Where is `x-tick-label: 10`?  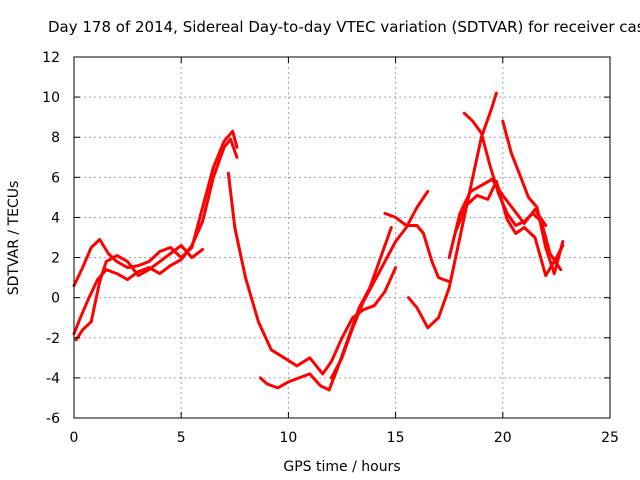
x-tick-label: 10 is located at coordinates (288, 438).